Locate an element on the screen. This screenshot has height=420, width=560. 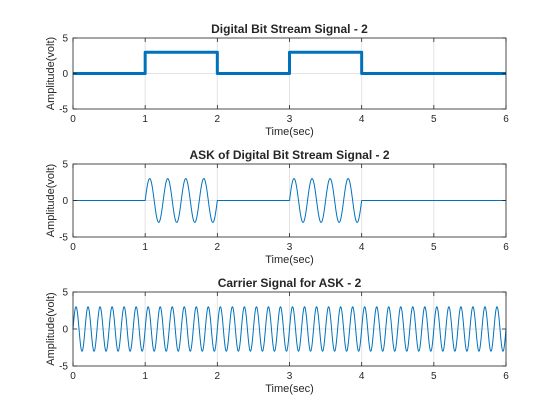
chart-title: Digital Bit Stream Signal - 2 is located at coordinates (289, 29).